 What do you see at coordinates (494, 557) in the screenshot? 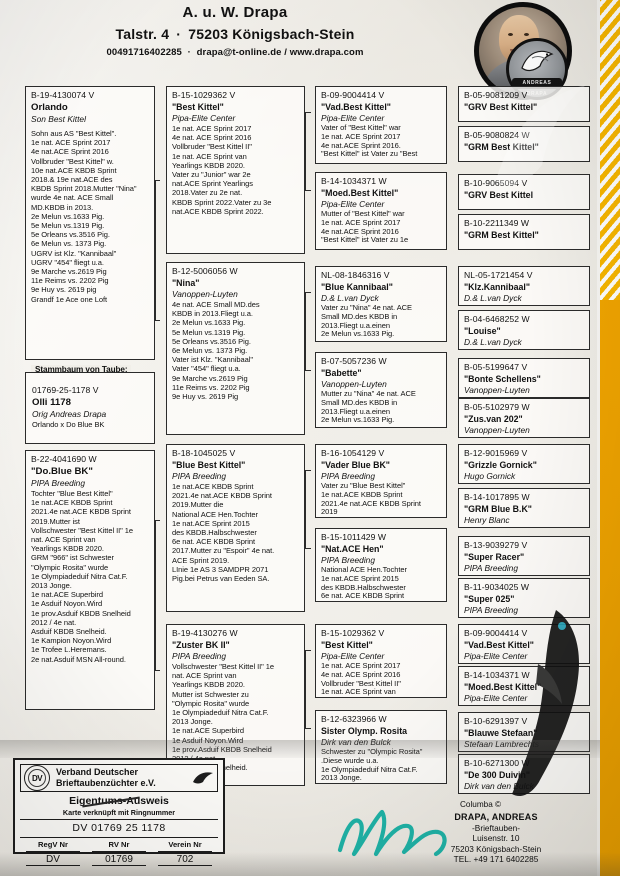
I see `pigeon-name: "Super Racer"` at bounding box center [494, 557].